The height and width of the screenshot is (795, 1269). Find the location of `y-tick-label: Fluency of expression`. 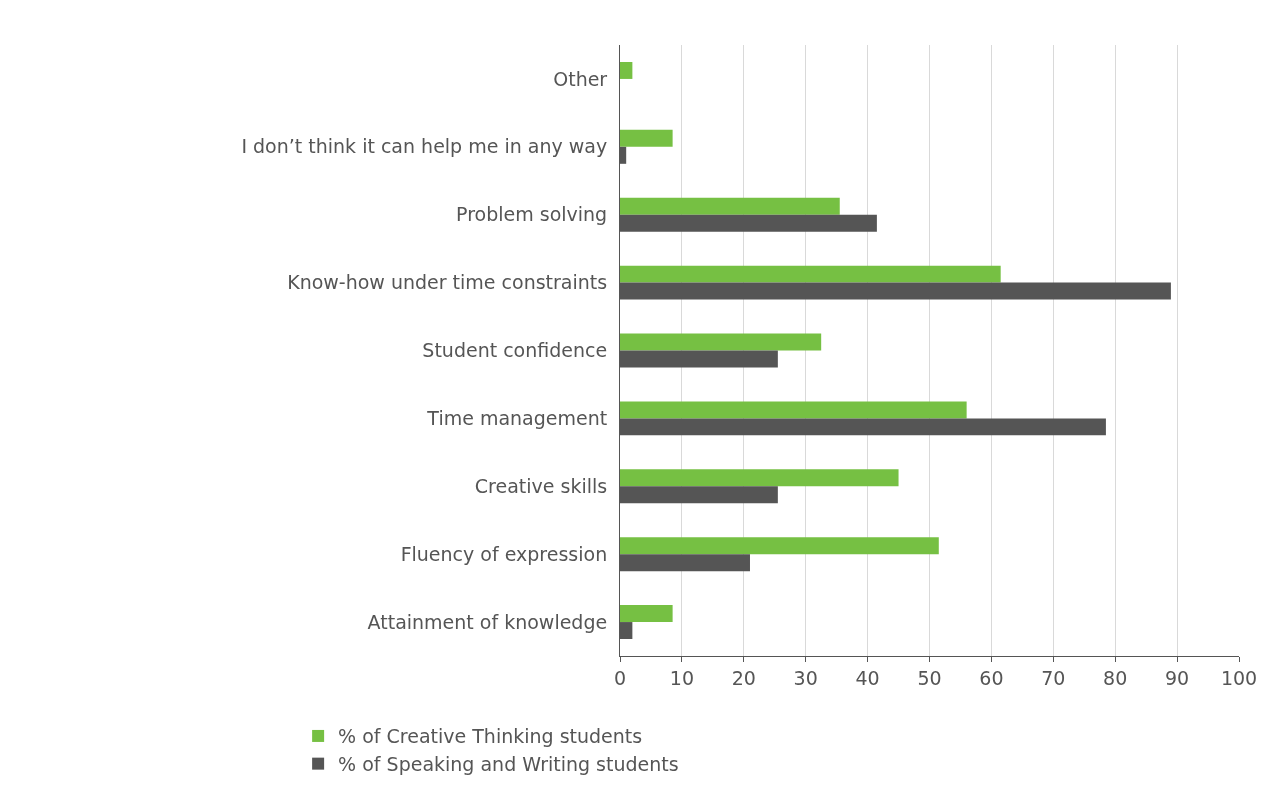

y-tick-label: Fluency of expression is located at coordinates (504, 553).